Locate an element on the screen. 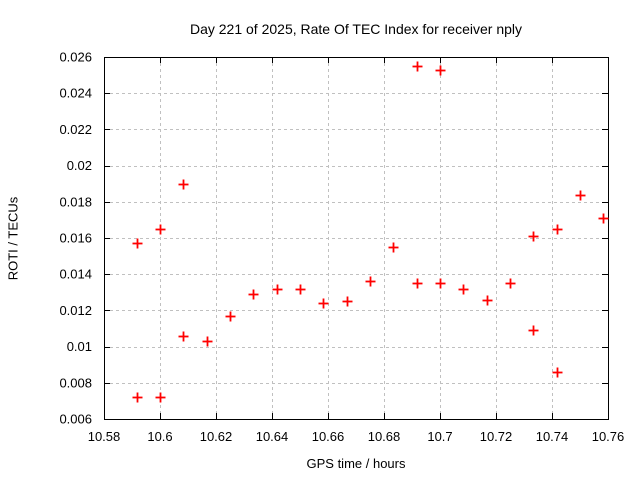  x-tick-label: 10.74 is located at coordinates (552, 436).